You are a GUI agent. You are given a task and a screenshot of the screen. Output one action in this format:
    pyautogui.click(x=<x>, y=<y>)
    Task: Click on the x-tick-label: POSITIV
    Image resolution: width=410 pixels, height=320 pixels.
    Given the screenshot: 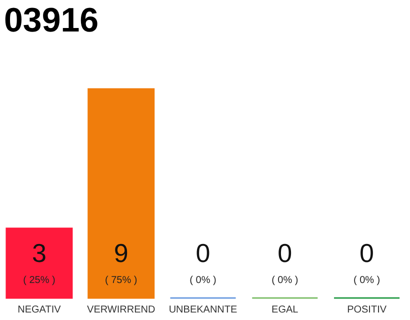 What is the action you would take?
    pyautogui.click(x=367, y=310)
    